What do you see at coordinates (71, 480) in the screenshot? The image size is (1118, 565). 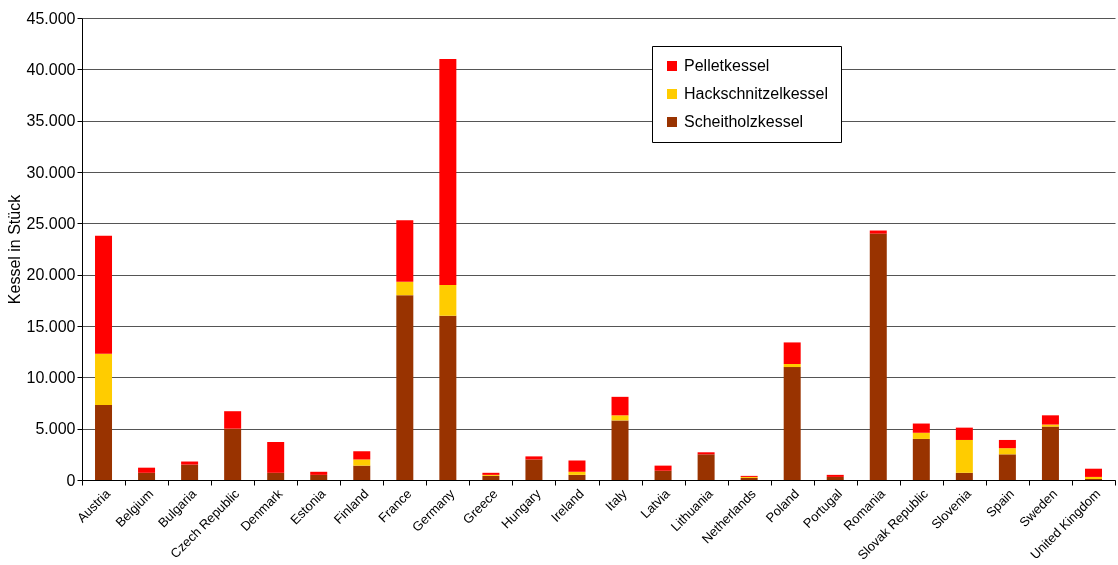 I see `y-tick-label: 0` at bounding box center [71, 480].